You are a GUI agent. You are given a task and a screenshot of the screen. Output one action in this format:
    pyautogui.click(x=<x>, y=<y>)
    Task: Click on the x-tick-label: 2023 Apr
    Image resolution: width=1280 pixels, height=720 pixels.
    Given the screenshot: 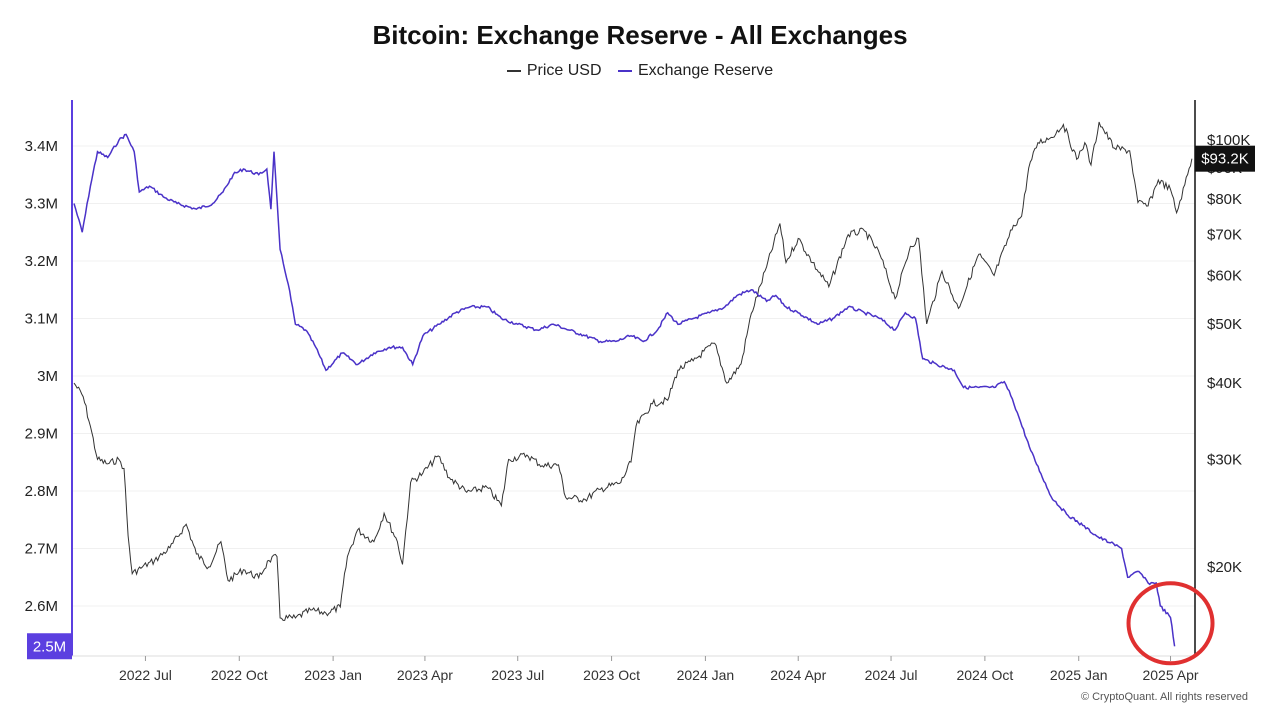 What is the action you would take?
    pyautogui.click(x=425, y=675)
    